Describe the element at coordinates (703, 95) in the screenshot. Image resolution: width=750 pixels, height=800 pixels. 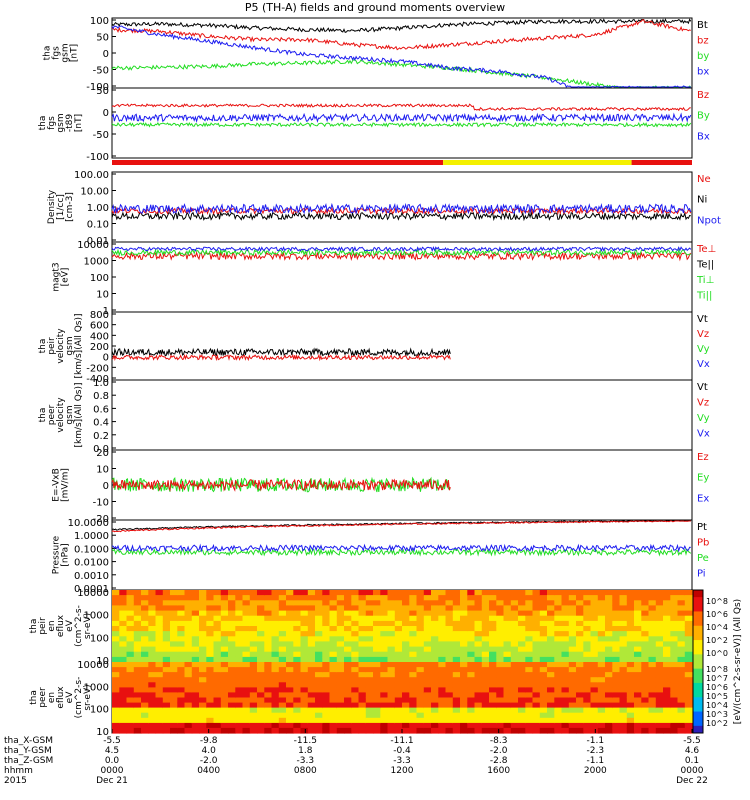
I see `legend-entry: Bz` at that location.